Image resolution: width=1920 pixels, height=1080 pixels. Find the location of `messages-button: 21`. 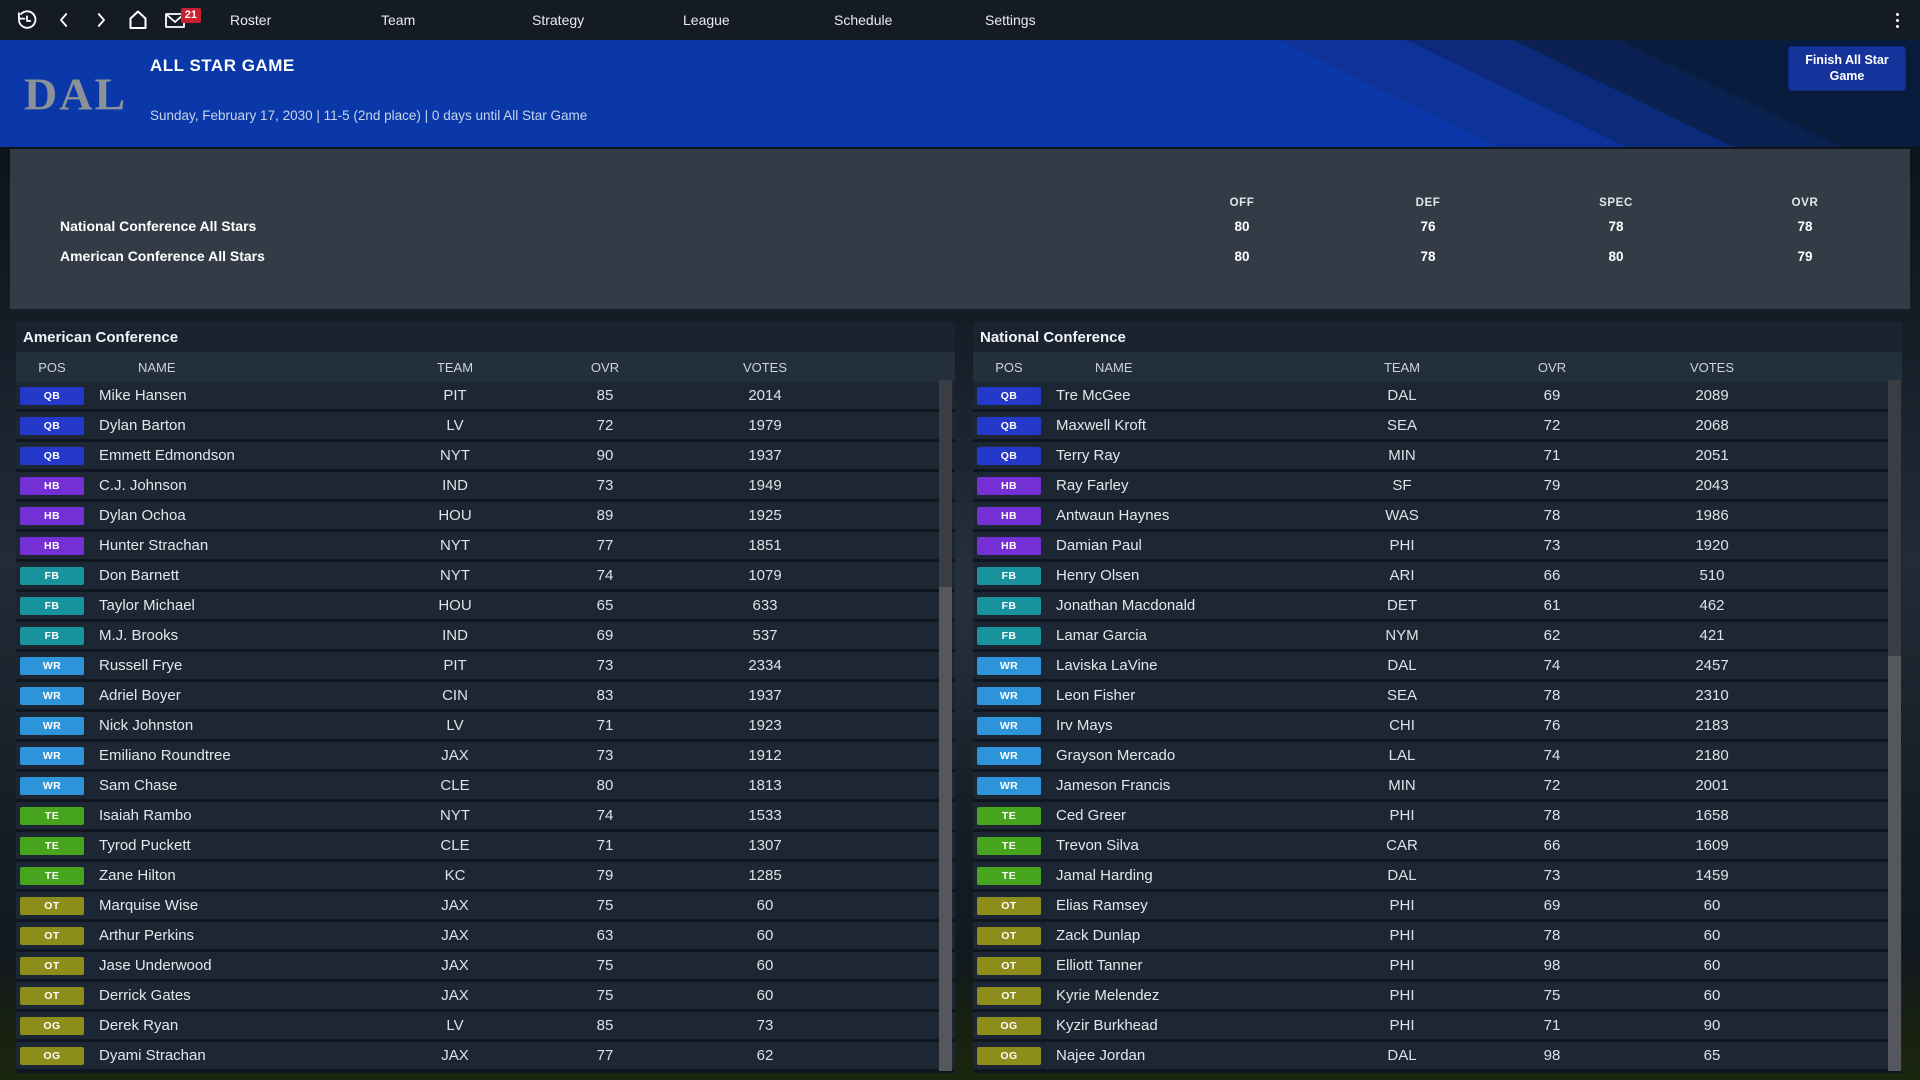

messages-button: 21 is located at coordinates (178, 20).